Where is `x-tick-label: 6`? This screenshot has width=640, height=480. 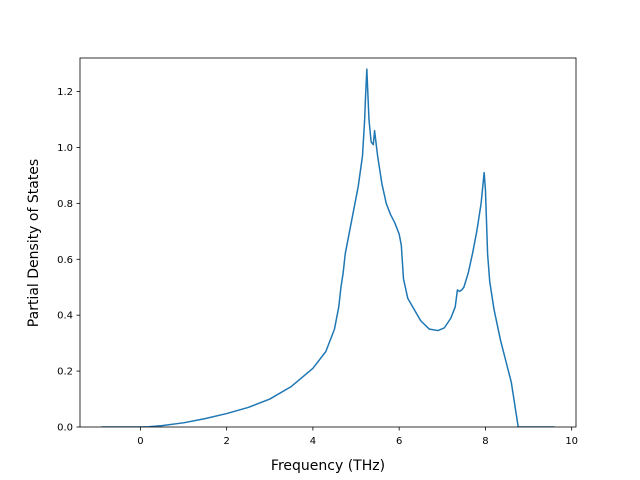
x-tick-label: 6 is located at coordinates (399, 441).